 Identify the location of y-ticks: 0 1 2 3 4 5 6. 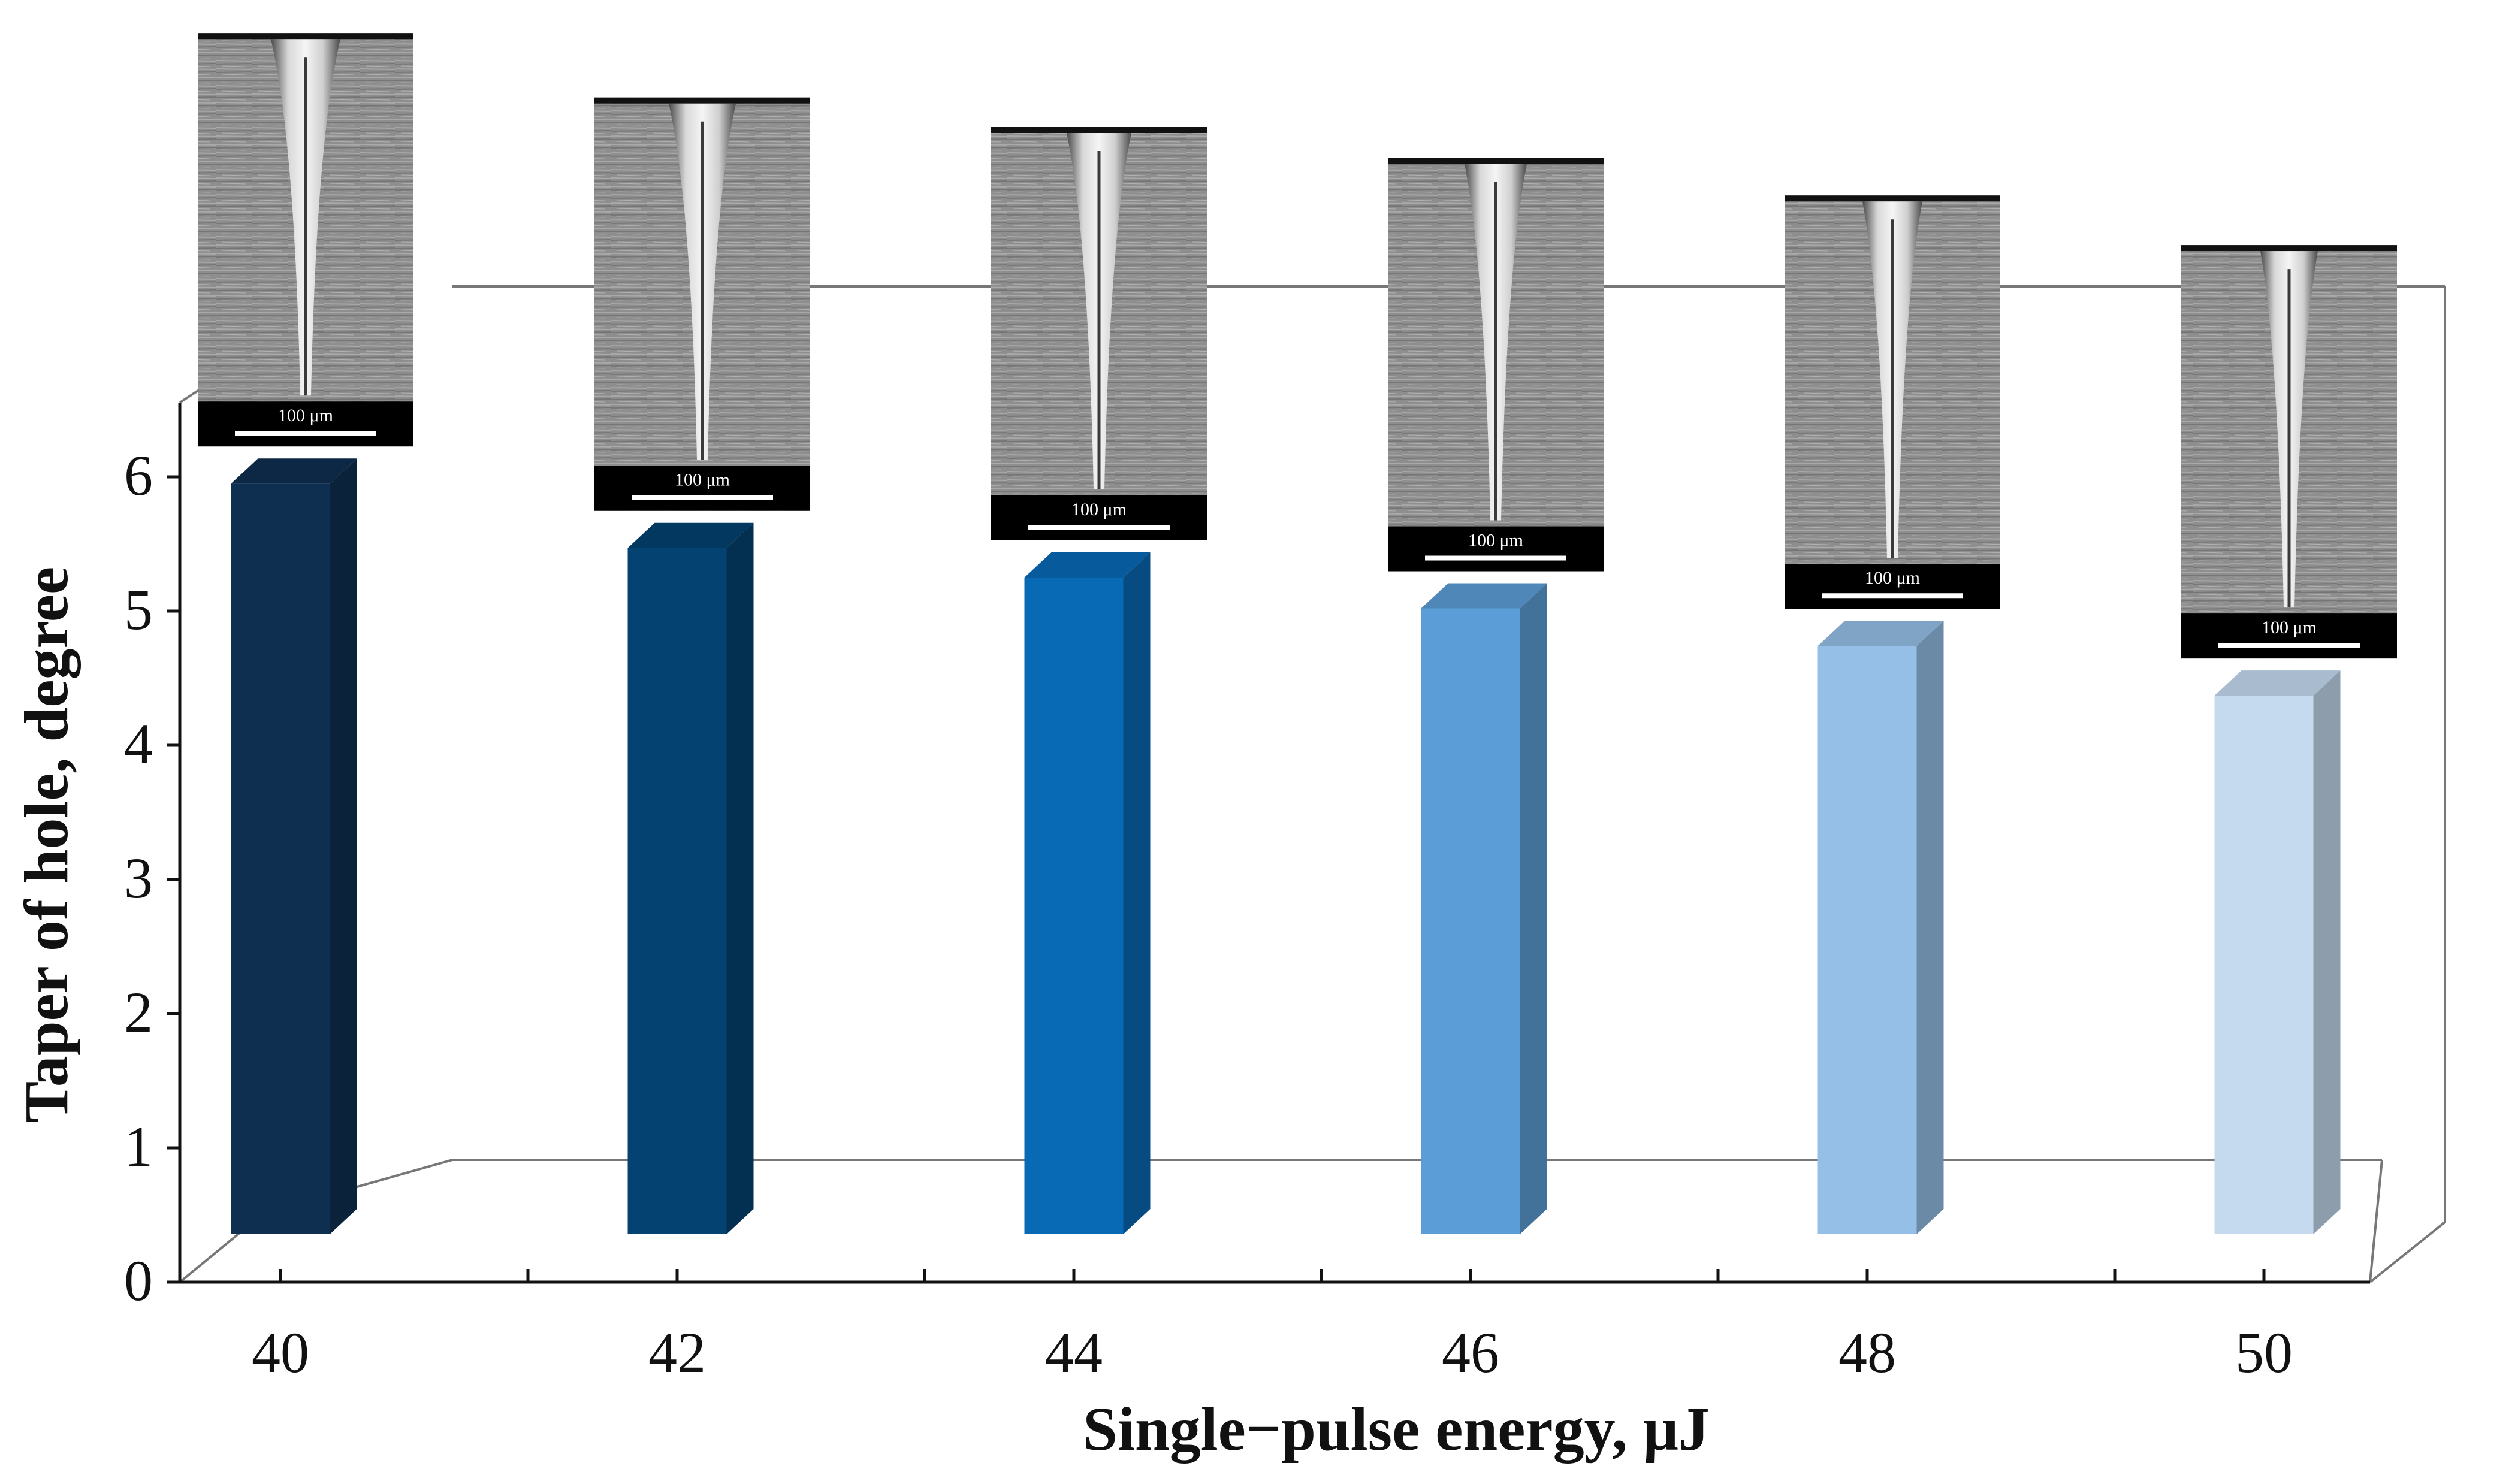
(152, 878).